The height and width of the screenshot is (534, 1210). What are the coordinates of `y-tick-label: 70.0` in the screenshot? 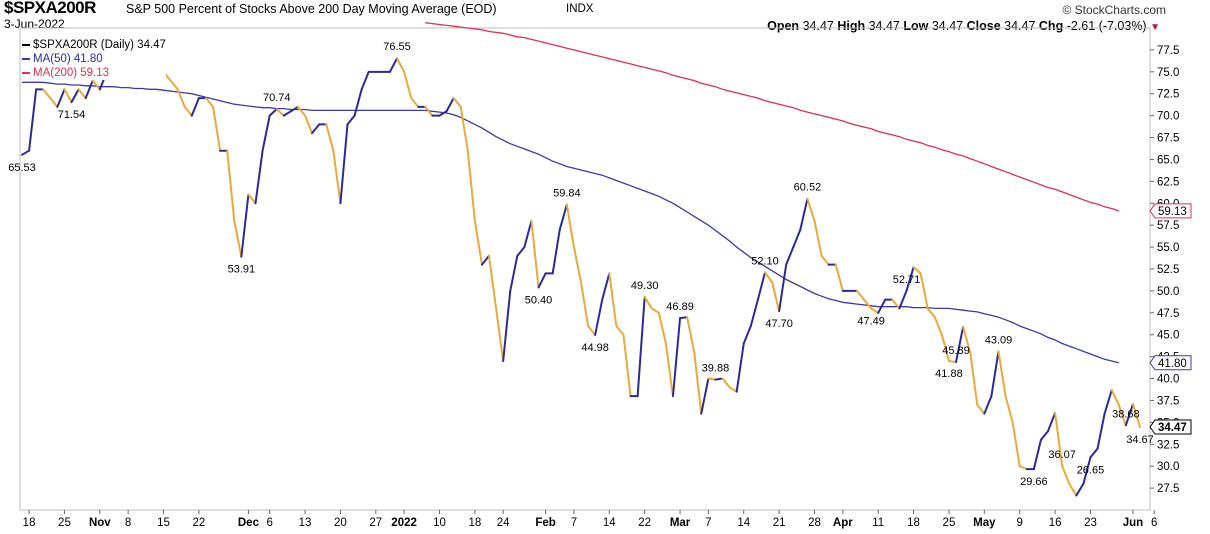 It's located at (1168, 117).